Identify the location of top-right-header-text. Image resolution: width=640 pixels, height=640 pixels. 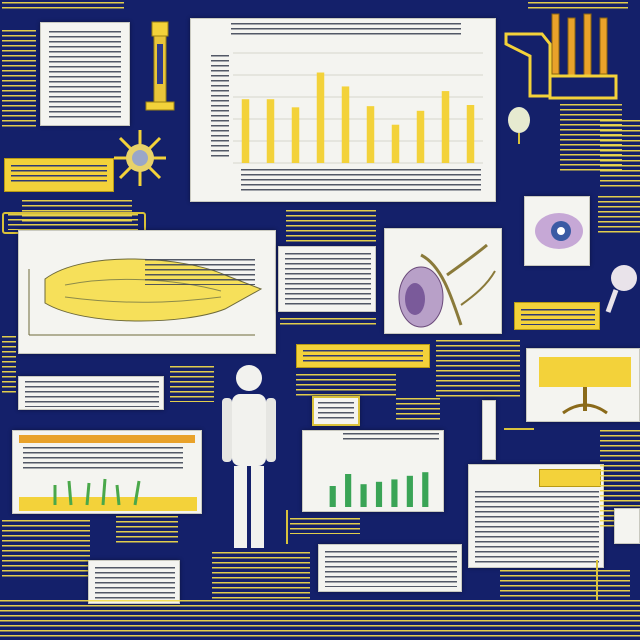
(578, 6).